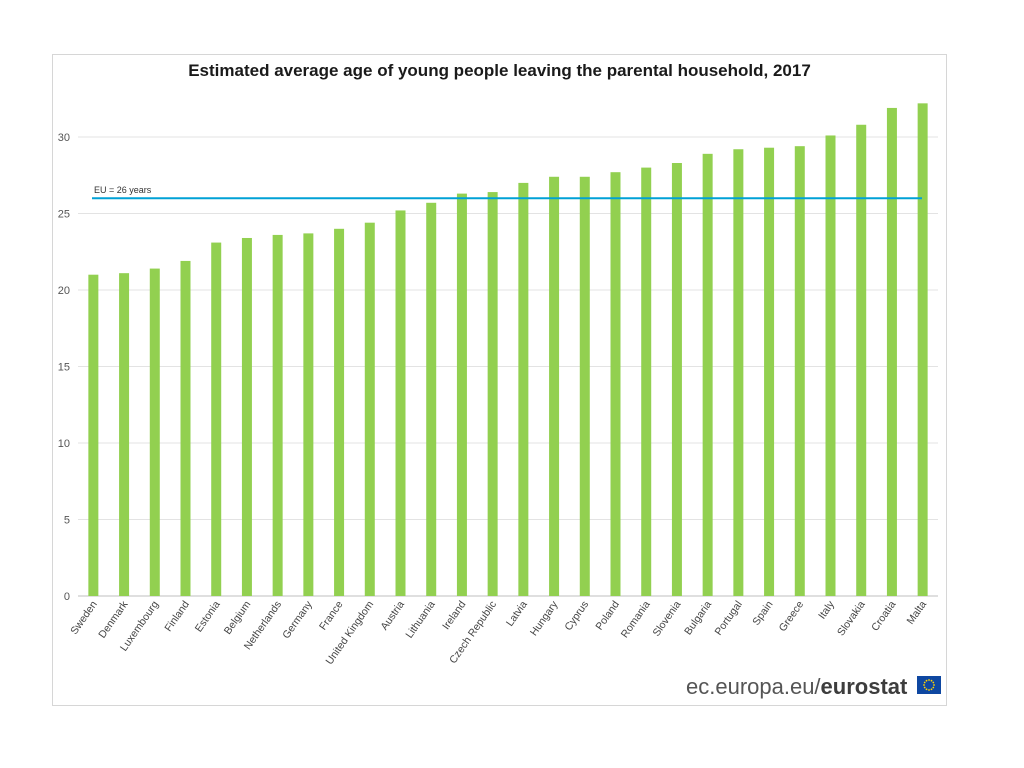 This screenshot has height=768, width=1024. What do you see at coordinates (517, 614) in the screenshot?
I see `x-tick-label: Latvia` at bounding box center [517, 614].